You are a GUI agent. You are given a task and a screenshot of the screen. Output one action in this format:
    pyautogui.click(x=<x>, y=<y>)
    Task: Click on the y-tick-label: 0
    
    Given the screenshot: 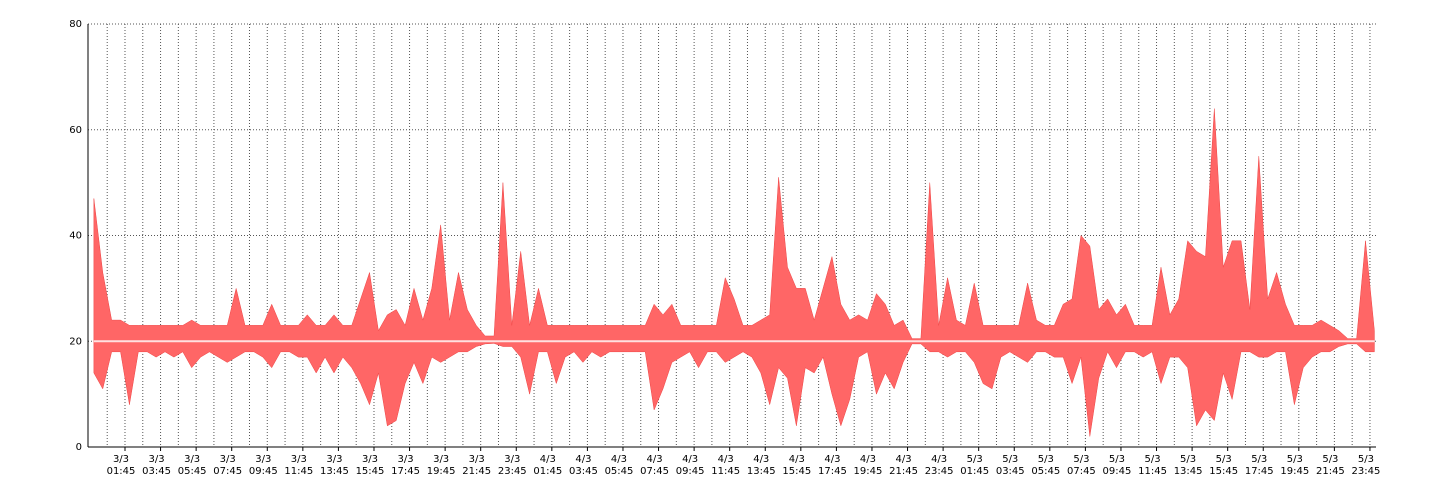 What is the action you would take?
    pyautogui.click(x=79, y=447)
    